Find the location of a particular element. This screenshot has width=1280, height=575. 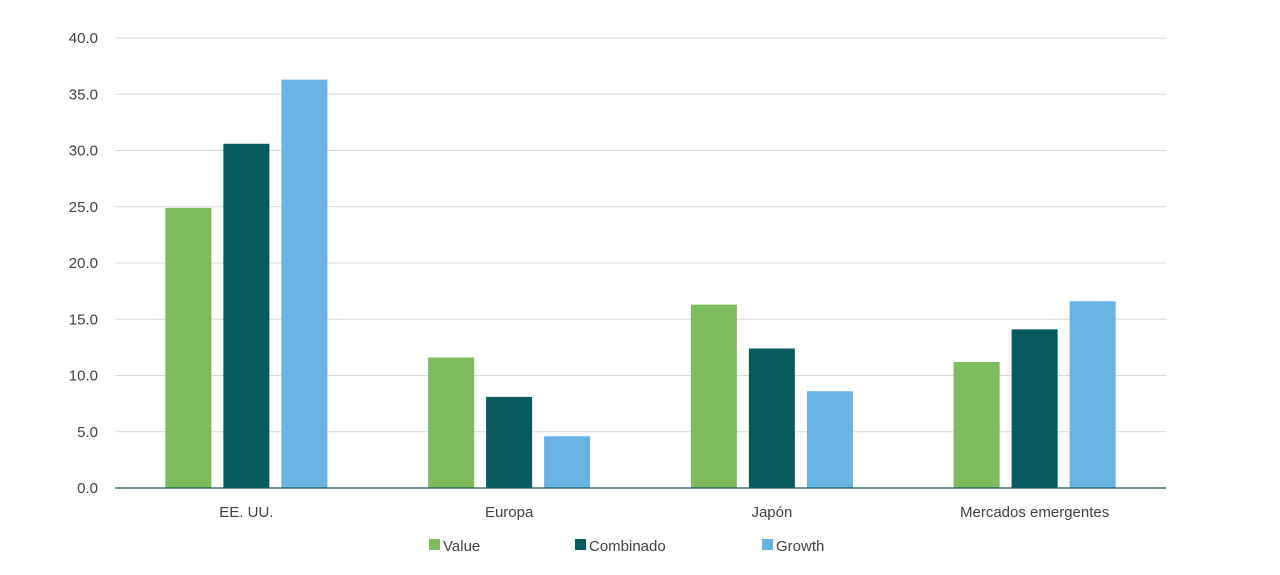

x-axis-category-labels: EE. UU. Europa Japón Mercados emergentes is located at coordinates (664, 512).